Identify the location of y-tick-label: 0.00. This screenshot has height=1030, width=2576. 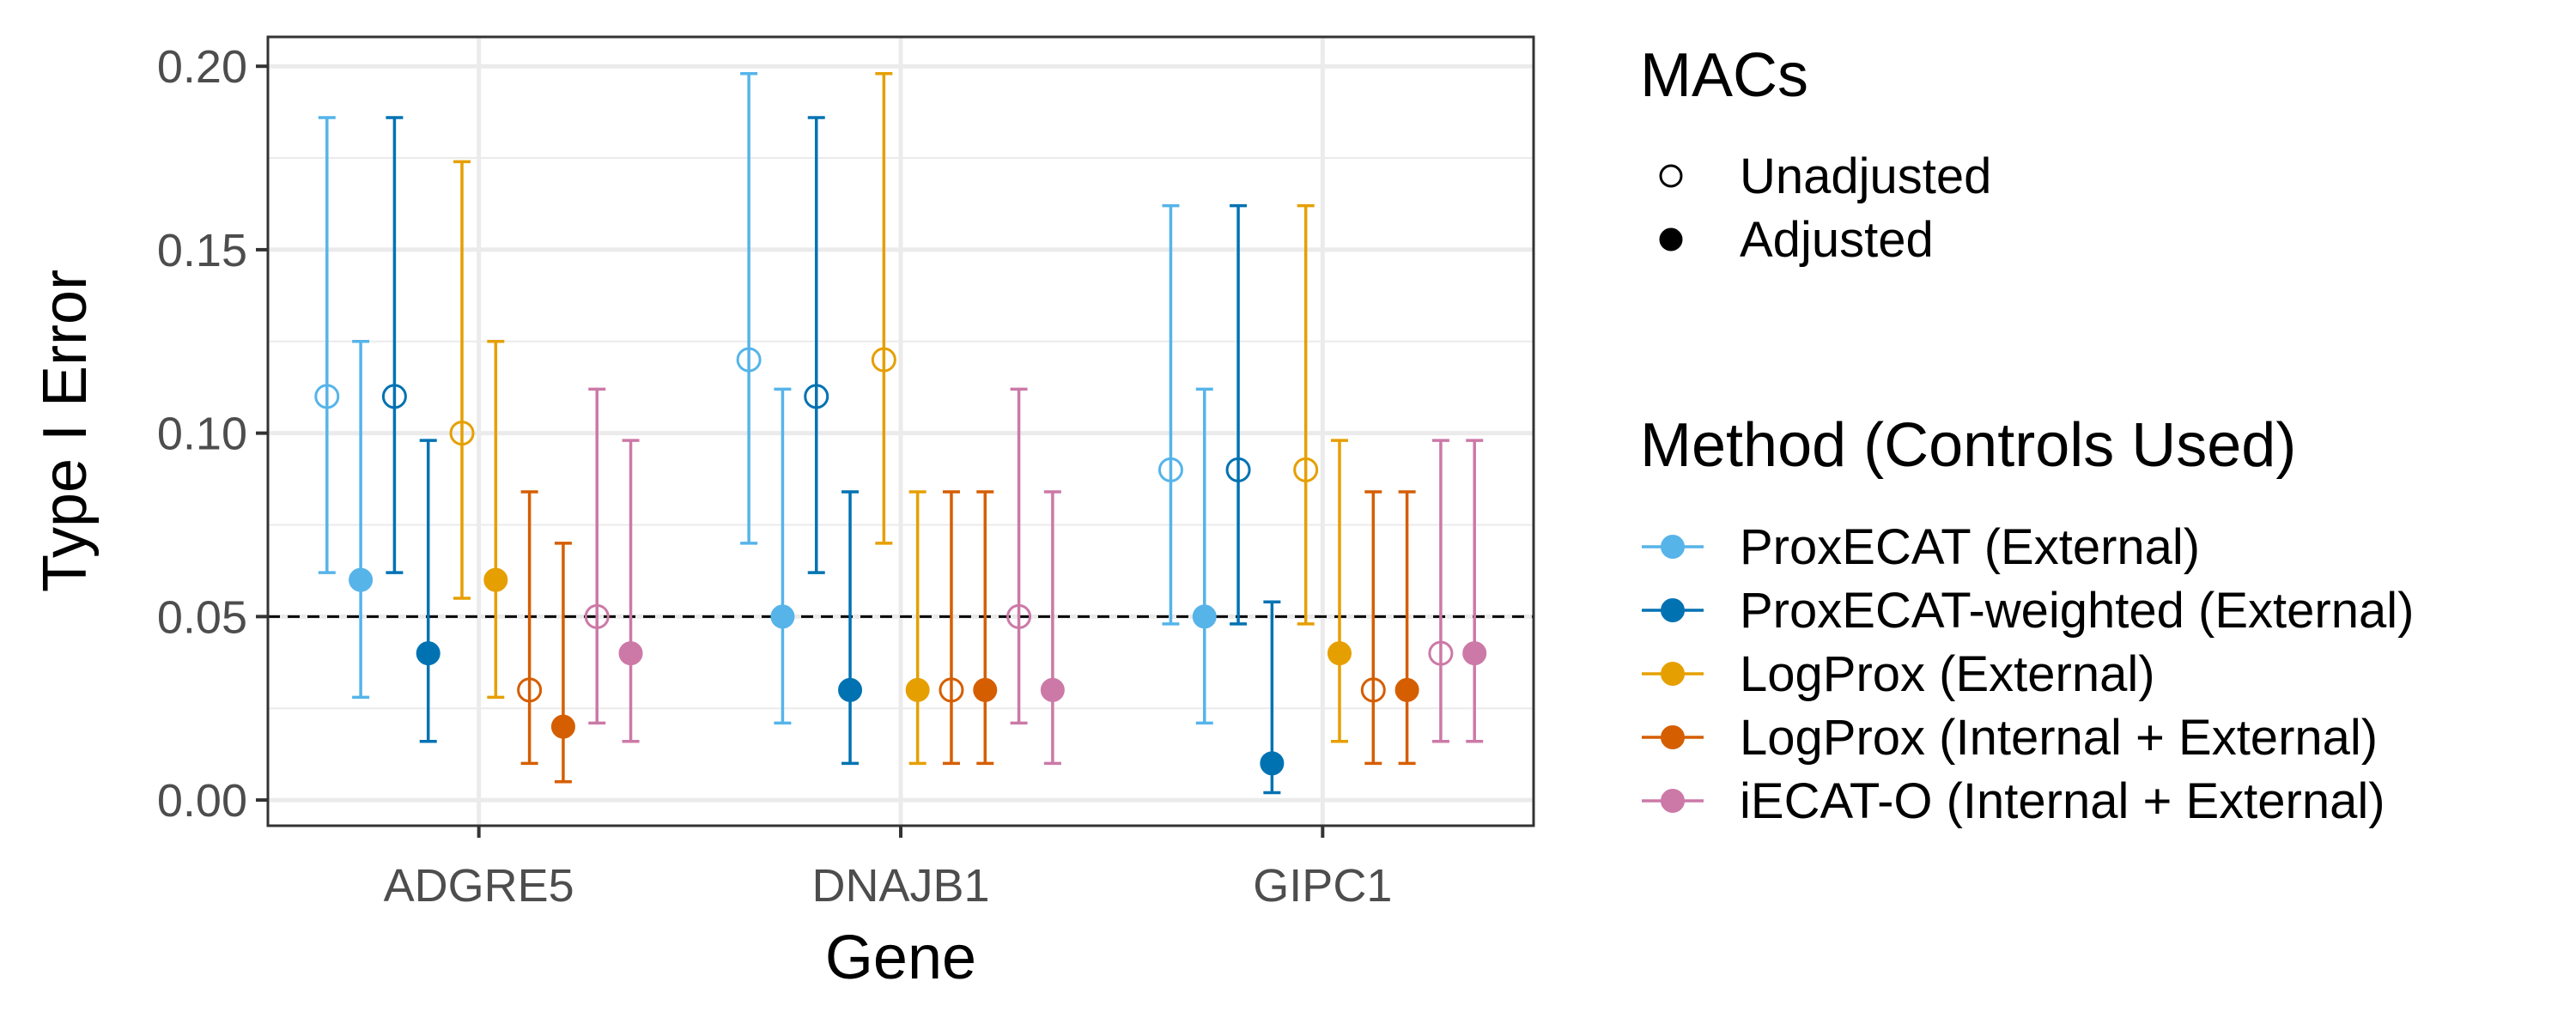
(202, 801).